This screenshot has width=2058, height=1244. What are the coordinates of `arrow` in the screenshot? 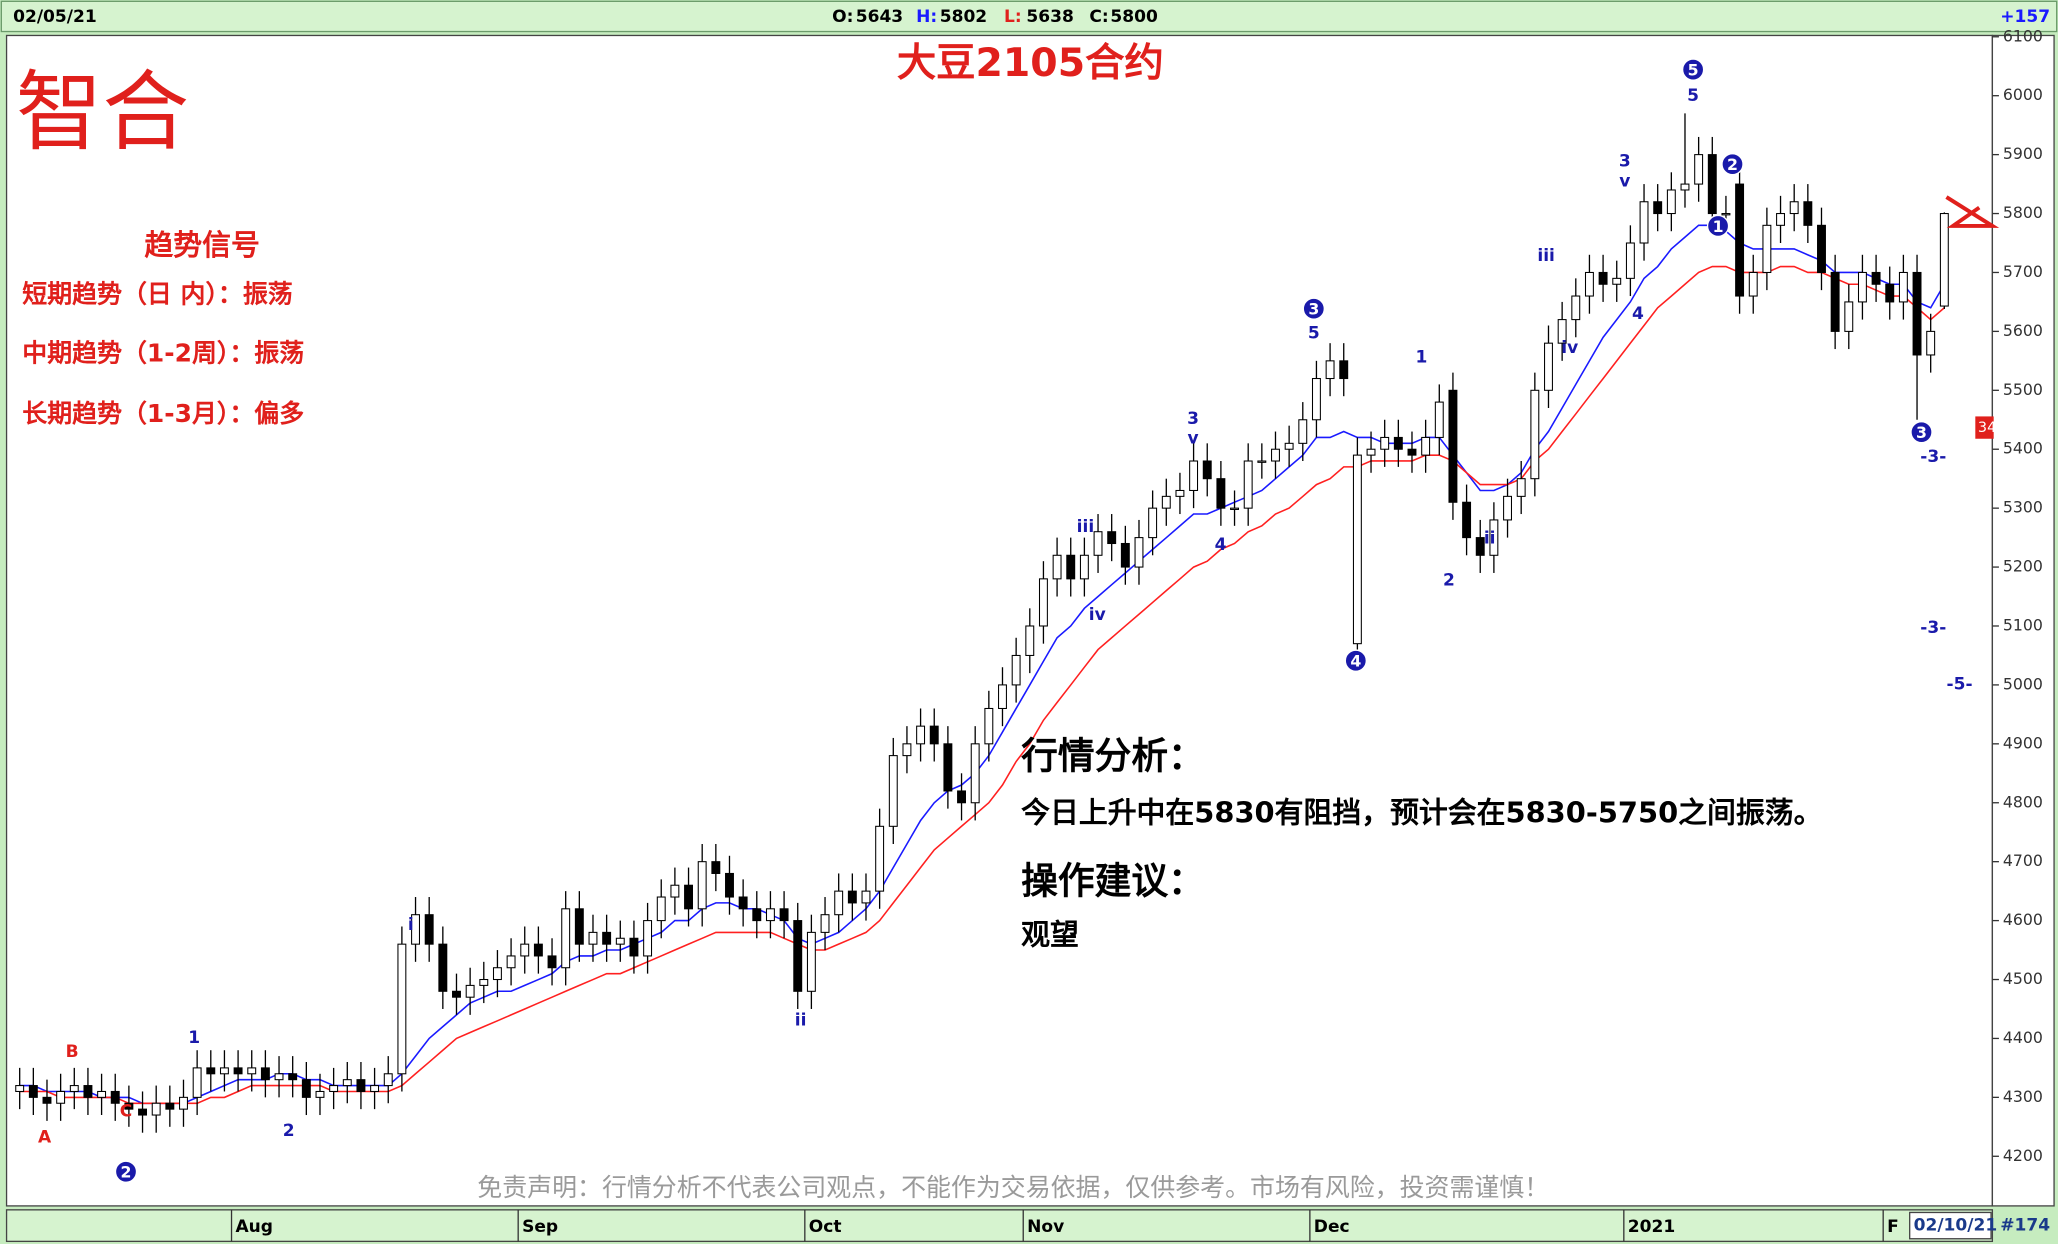 It's located at (1972, 211).